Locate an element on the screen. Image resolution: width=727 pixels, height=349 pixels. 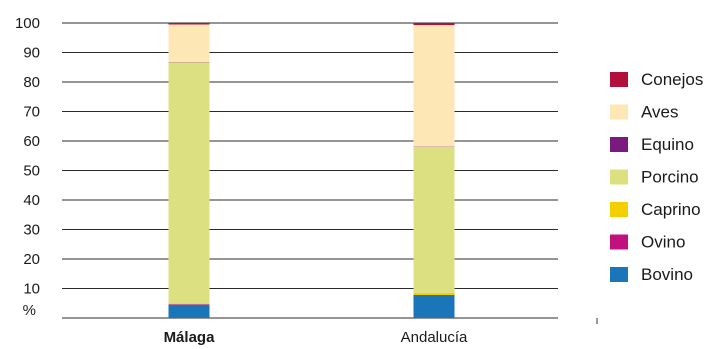
y-tick-label: 100 is located at coordinates (27, 23).